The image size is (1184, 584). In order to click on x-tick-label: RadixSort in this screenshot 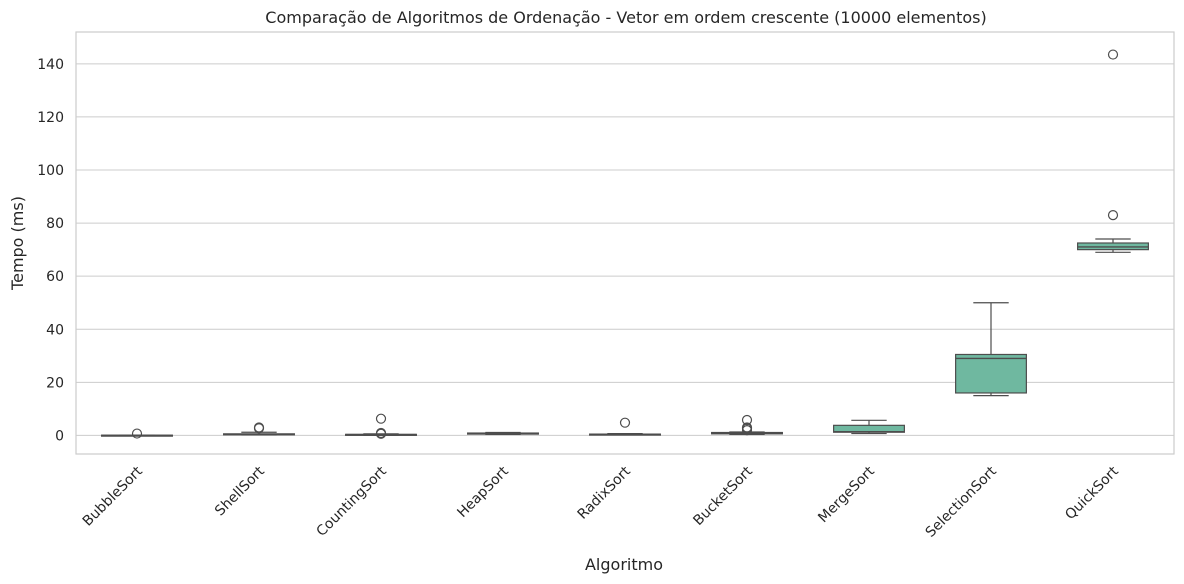, I will do `click(605, 493)`.